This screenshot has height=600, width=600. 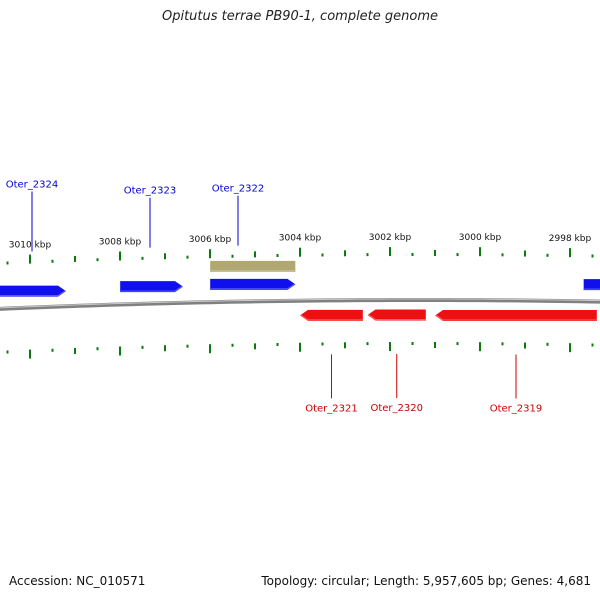 I want to click on gene-label: Oter_2320, so click(x=396, y=408).